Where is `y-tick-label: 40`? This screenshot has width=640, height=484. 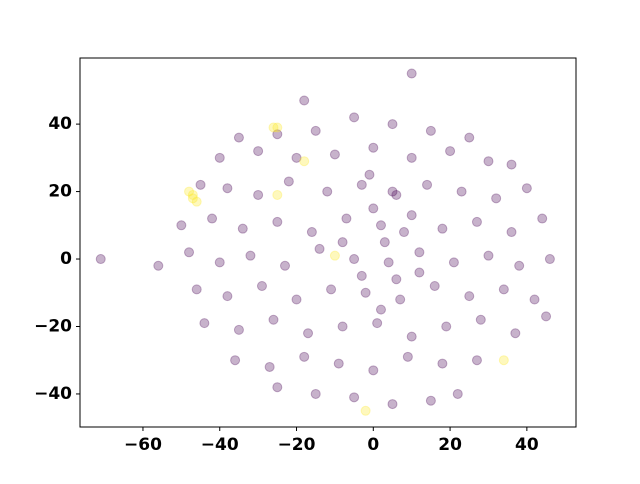 y-tick-label: 40 is located at coordinates (60, 124).